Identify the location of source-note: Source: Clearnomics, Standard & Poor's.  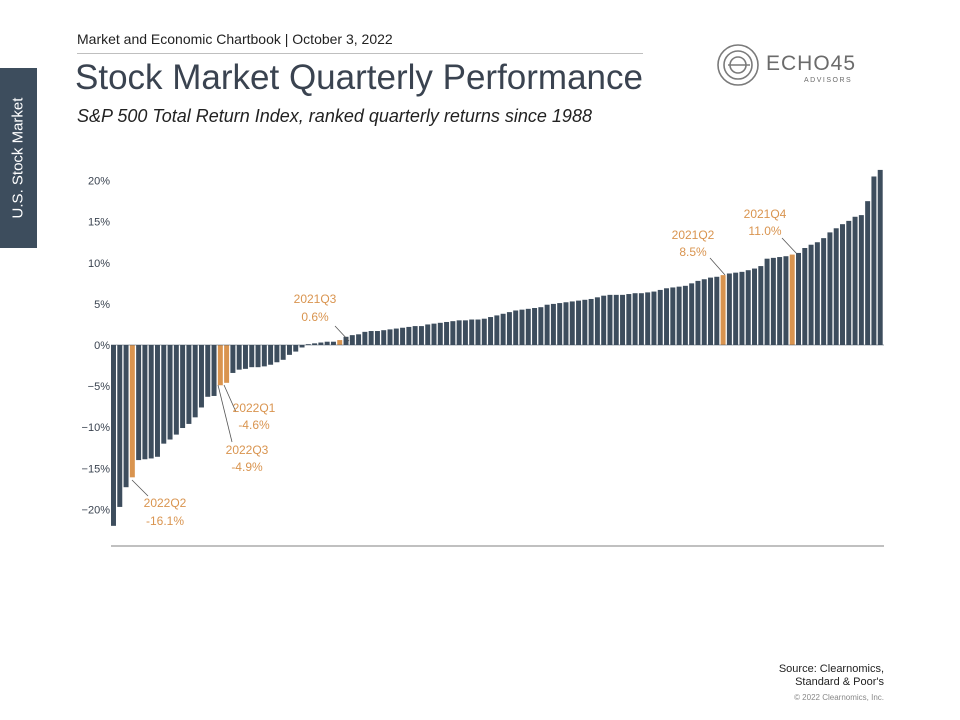
(831, 676).